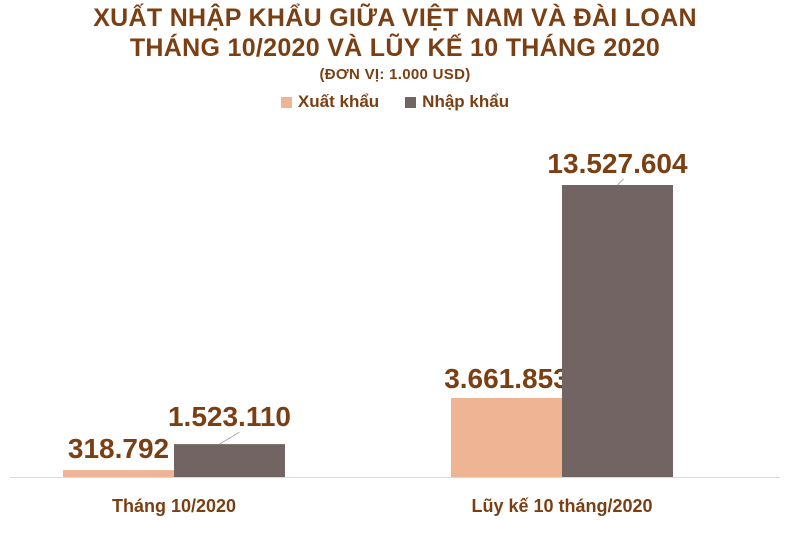 Image resolution: width=790 pixels, height=533 pixels. Describe the element at coordinates (286, 102) in the screenshot. I see `legend-swatch-export` at that location.